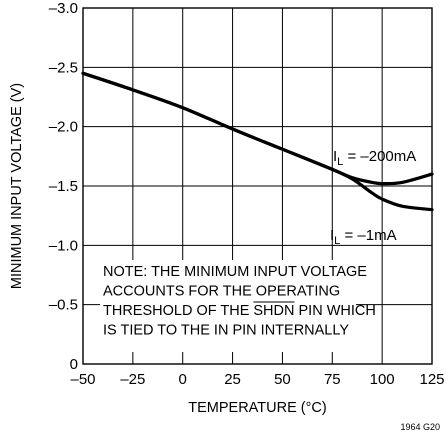  Describe the element at coordinates (82, 379) in the screenshot. I see `x-tick-label: –50` at that location.